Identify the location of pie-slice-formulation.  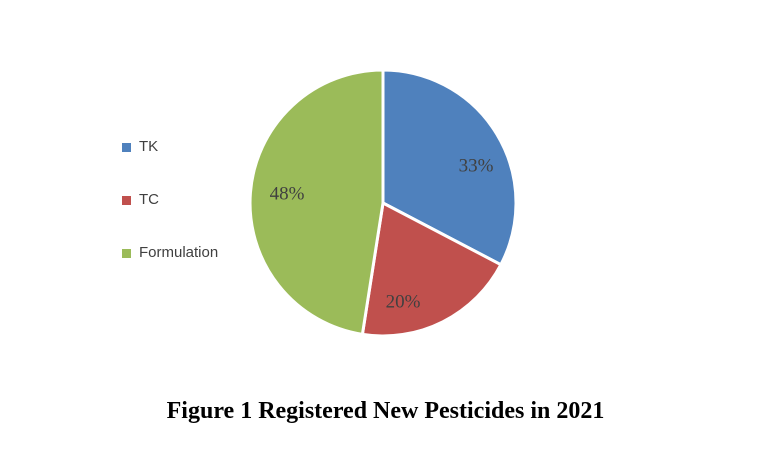
(316, 202).